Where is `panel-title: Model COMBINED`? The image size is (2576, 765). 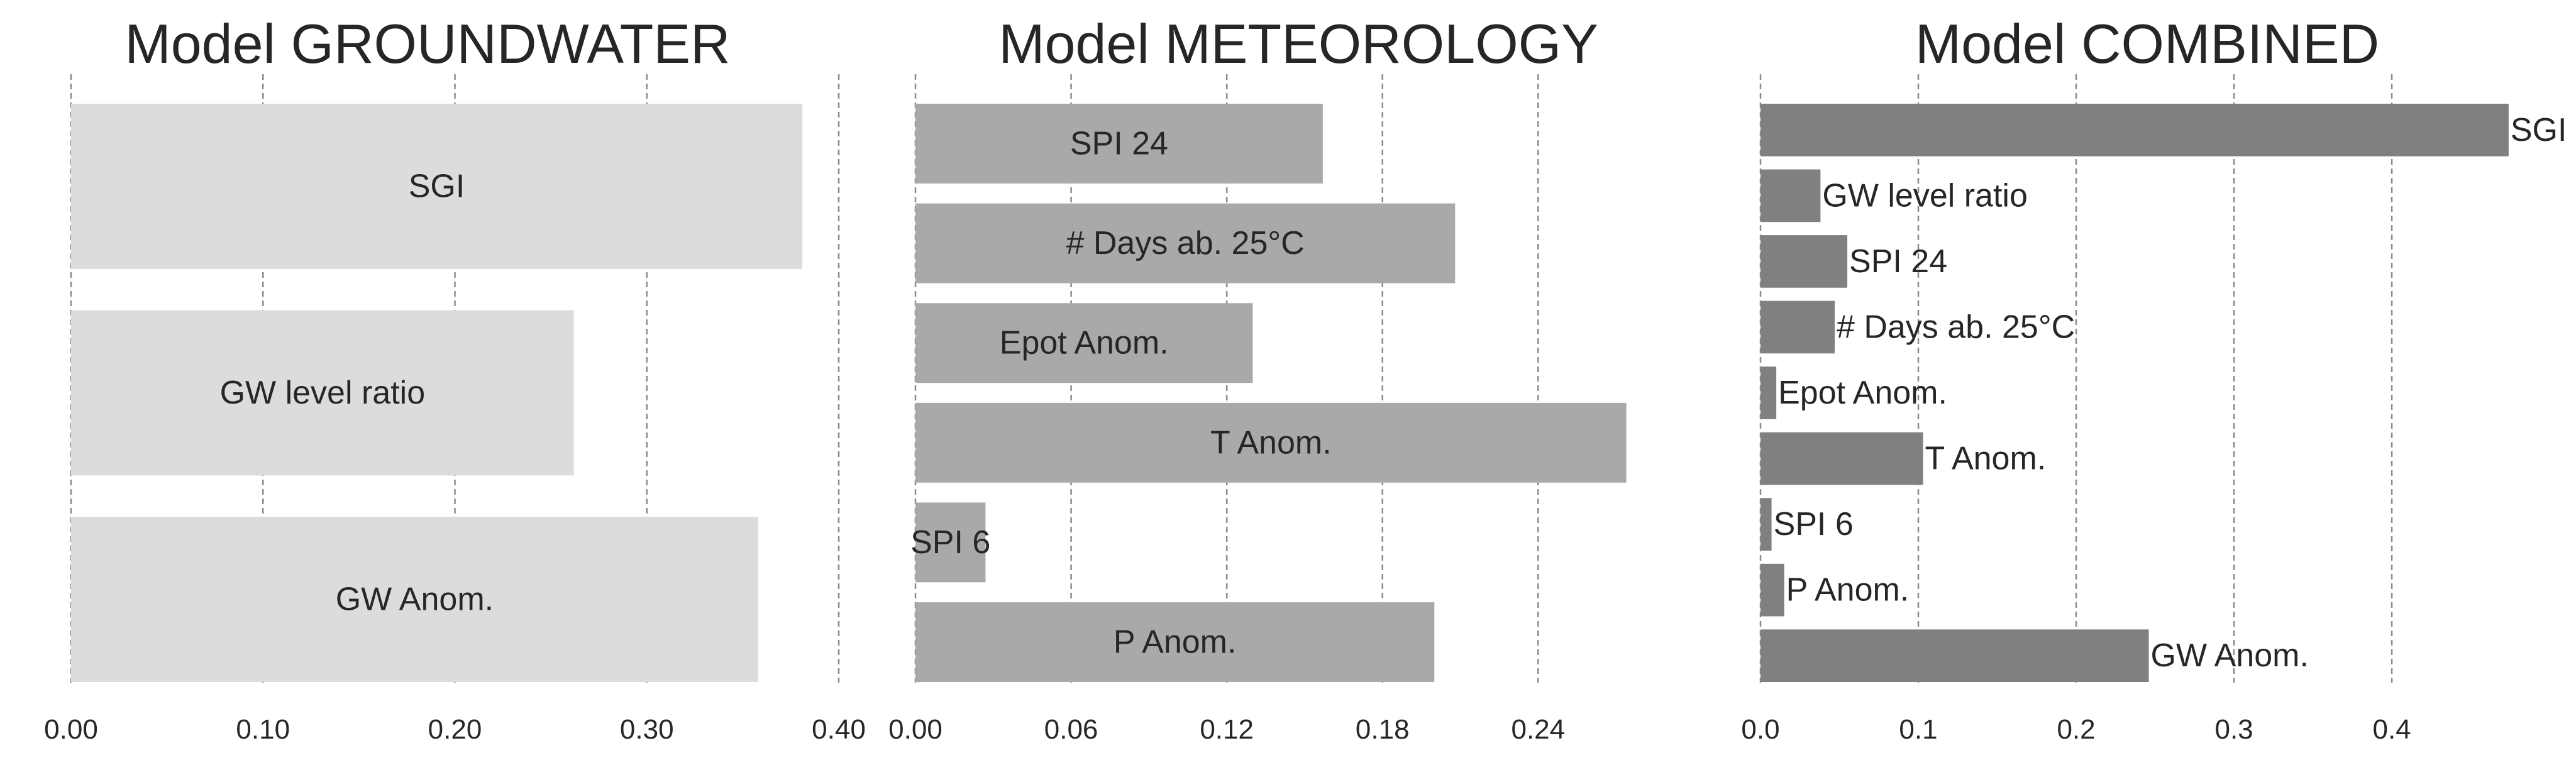
panel-title: Model COMBINED is located at coordinates (2147, 44).